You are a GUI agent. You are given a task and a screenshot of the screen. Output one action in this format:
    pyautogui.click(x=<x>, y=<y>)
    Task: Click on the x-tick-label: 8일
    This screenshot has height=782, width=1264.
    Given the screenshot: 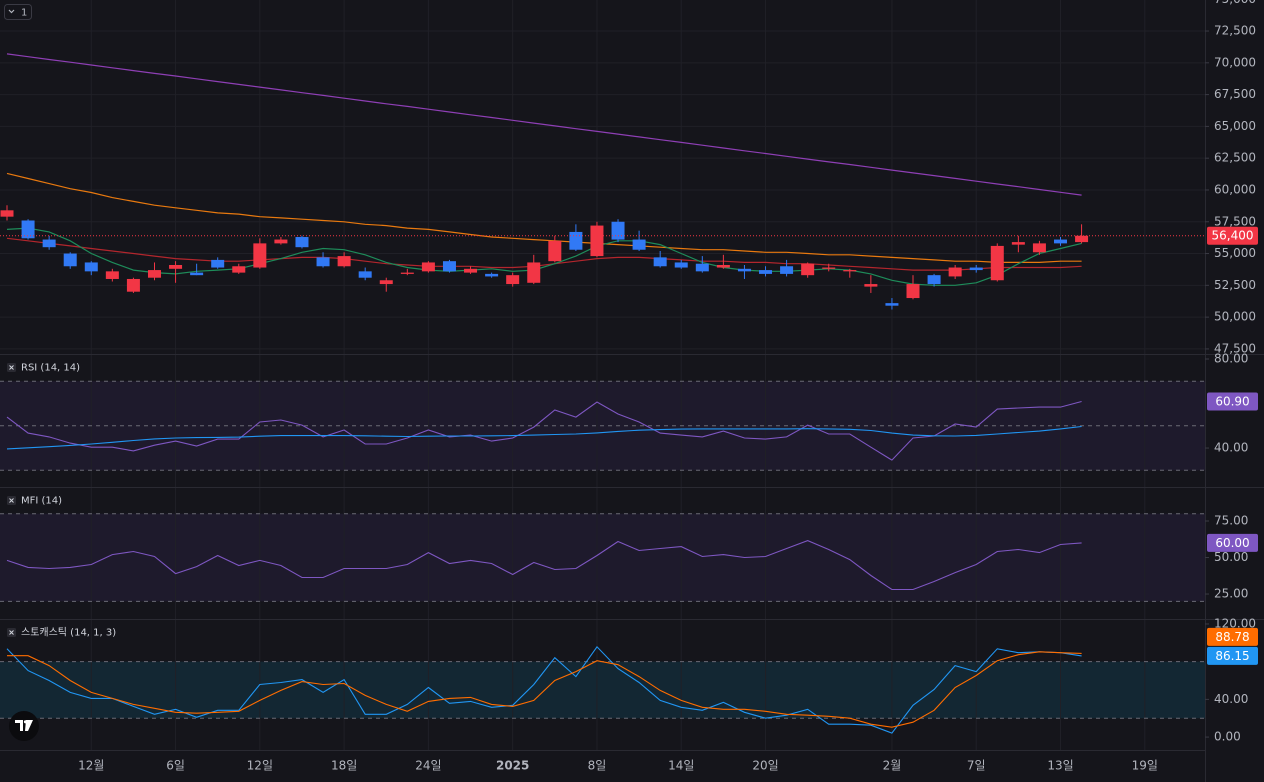 What is the action you would take?
    pyautogui.click(x=597, y=766)
    